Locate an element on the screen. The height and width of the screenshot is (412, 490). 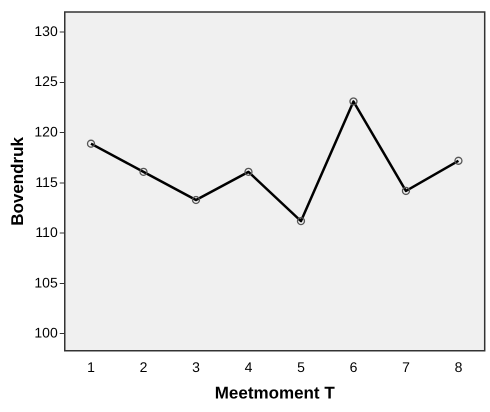
y-tick-label: 105 is located at coordinates (46, 282).